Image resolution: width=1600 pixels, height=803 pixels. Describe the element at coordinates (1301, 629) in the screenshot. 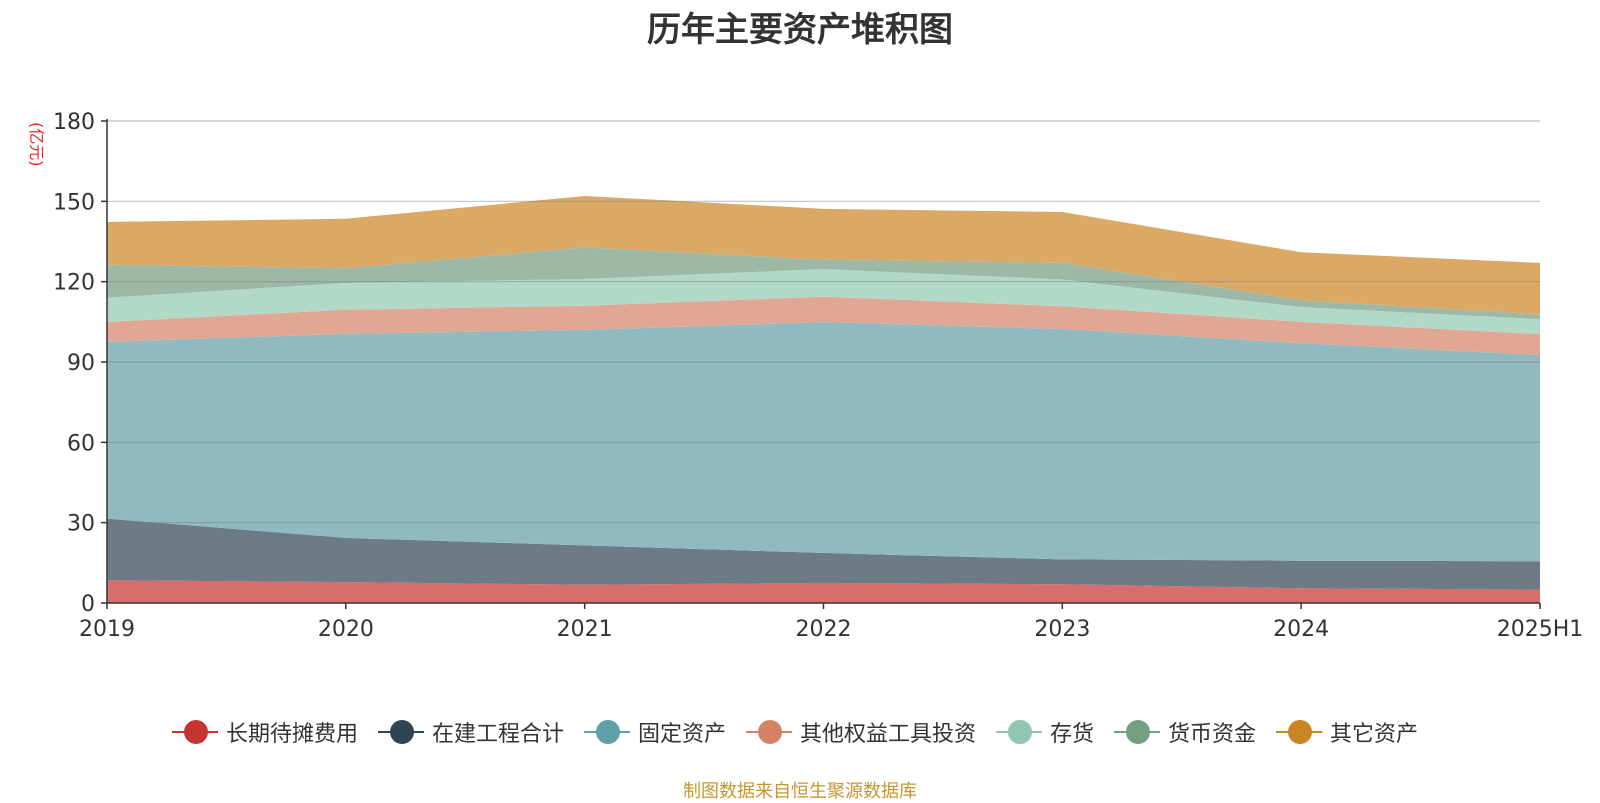

I see `x-tick-label-5: 2024` at that location.